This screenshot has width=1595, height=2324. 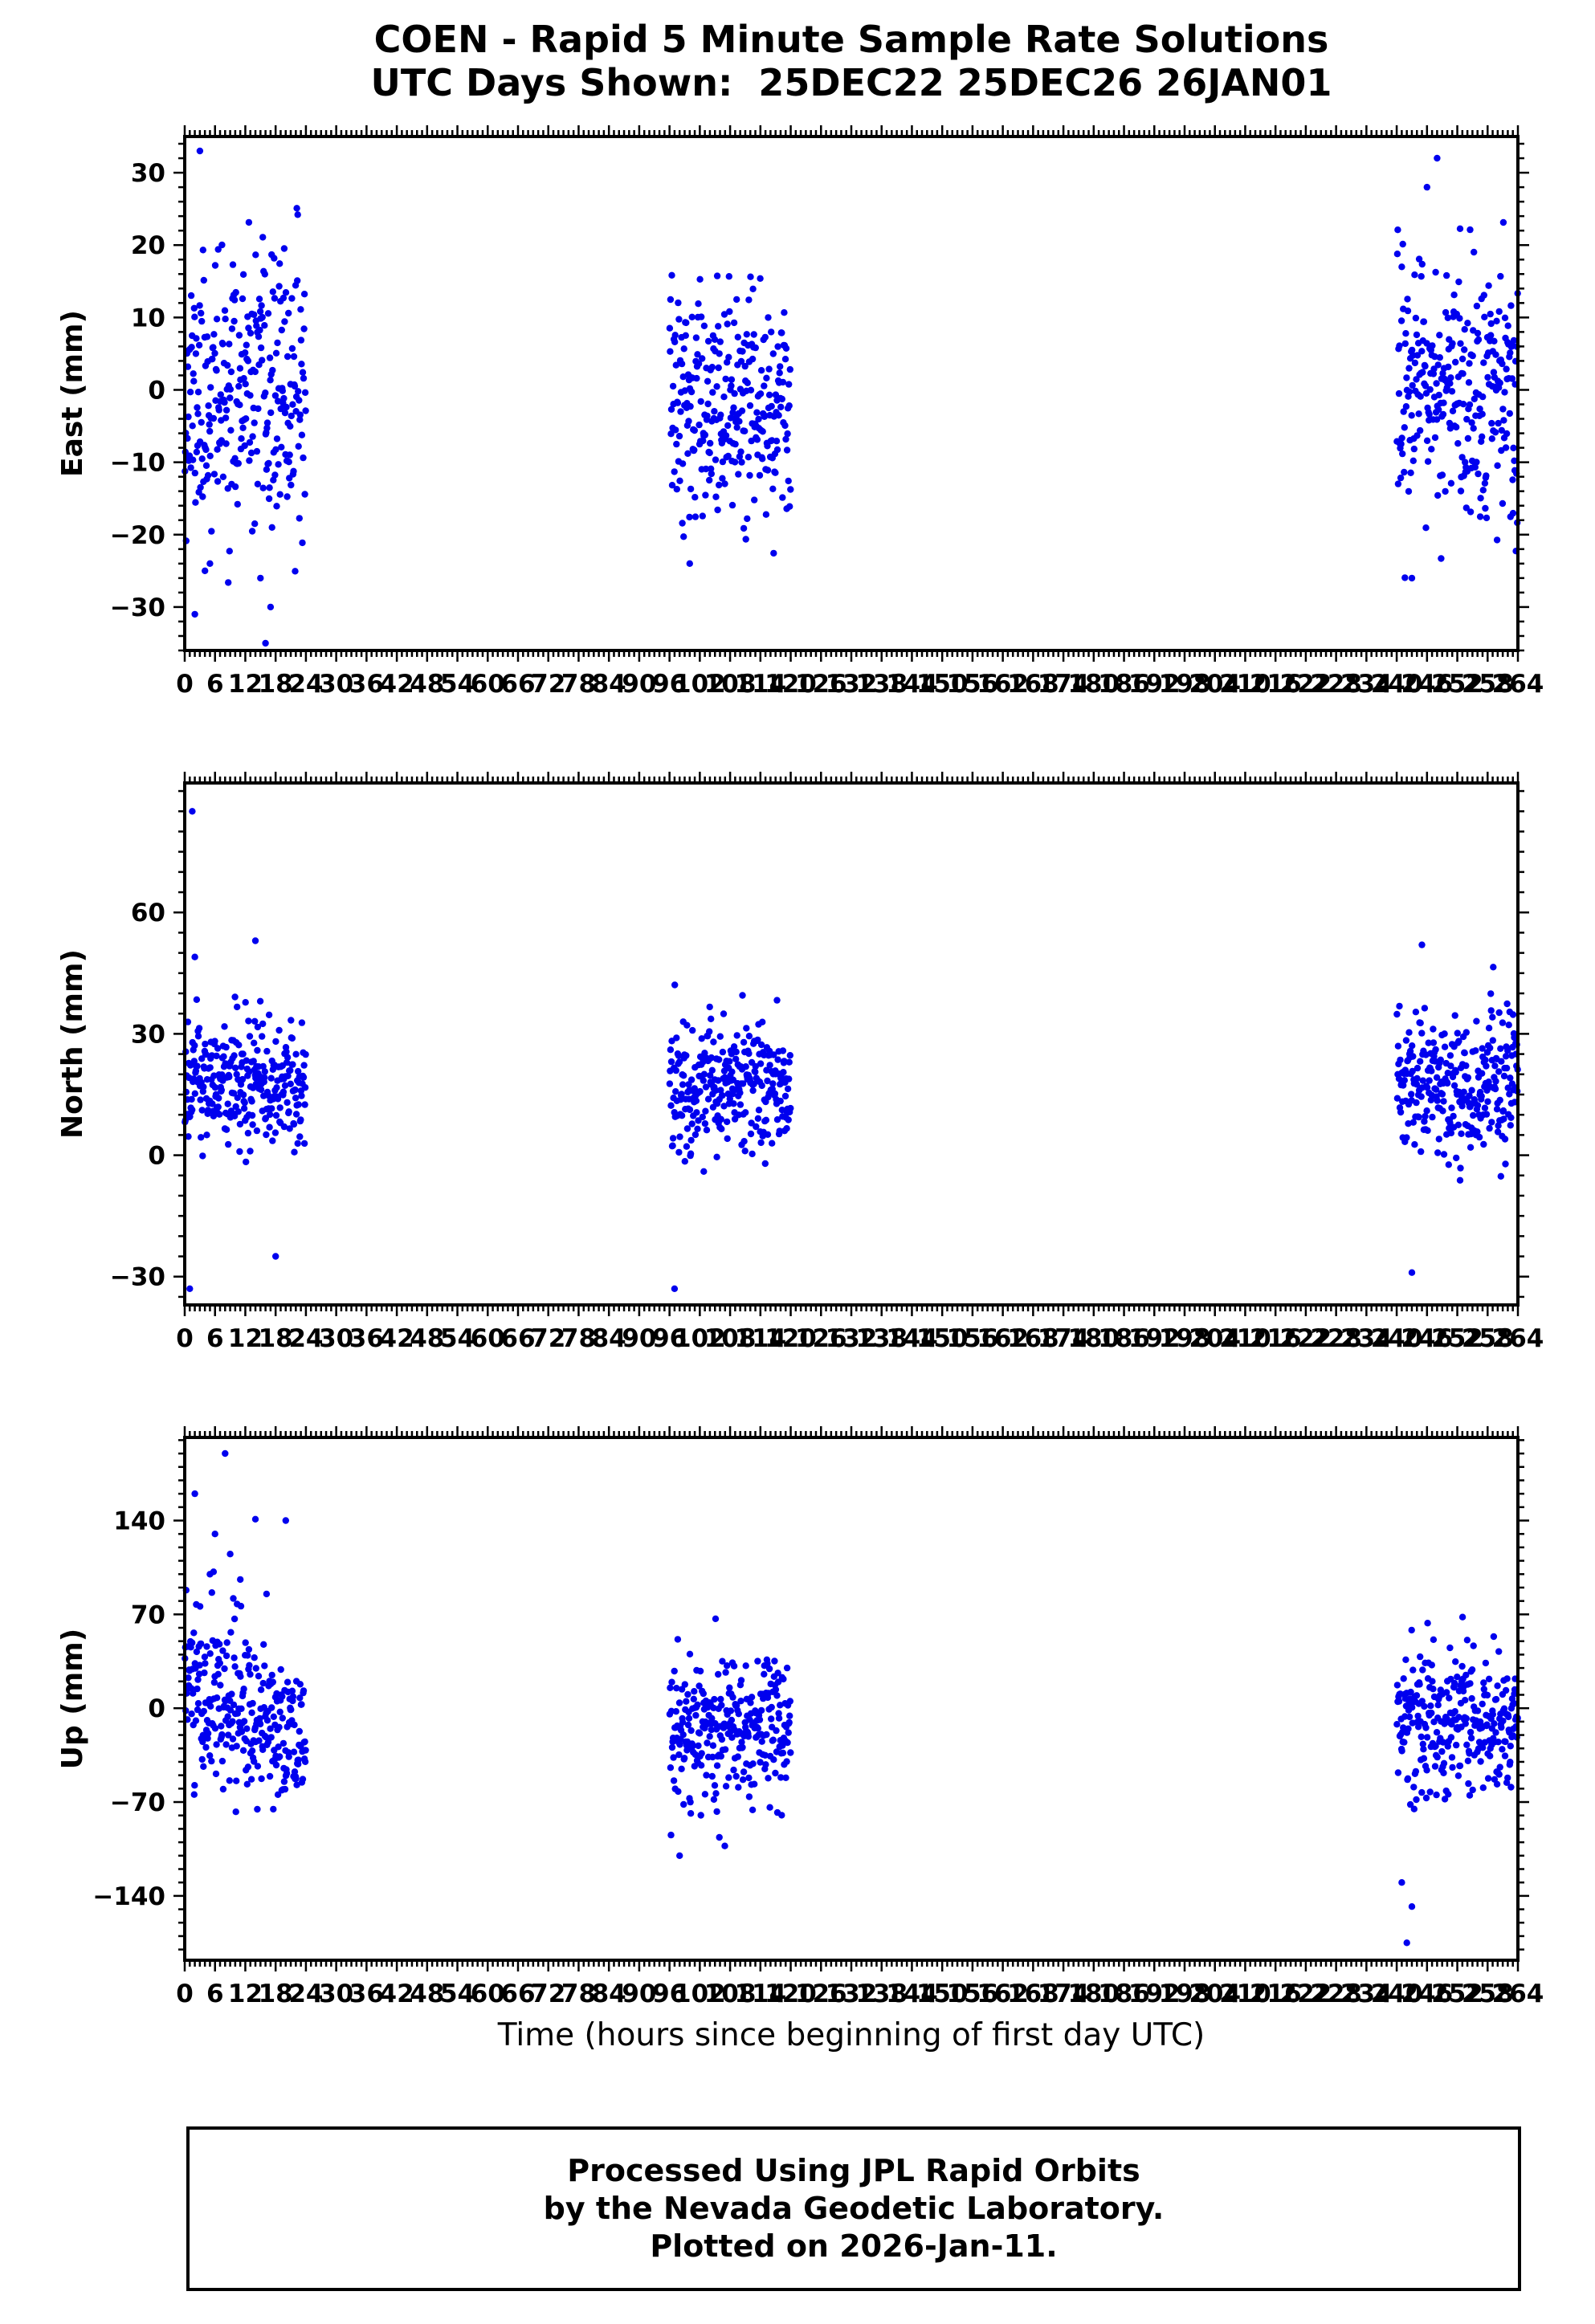 I want to click on svg-text: 198, so click(x=1185, y=1339).